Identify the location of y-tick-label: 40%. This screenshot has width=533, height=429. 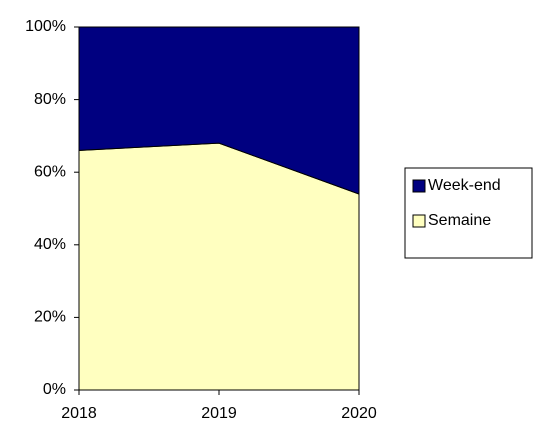
(50, 244).